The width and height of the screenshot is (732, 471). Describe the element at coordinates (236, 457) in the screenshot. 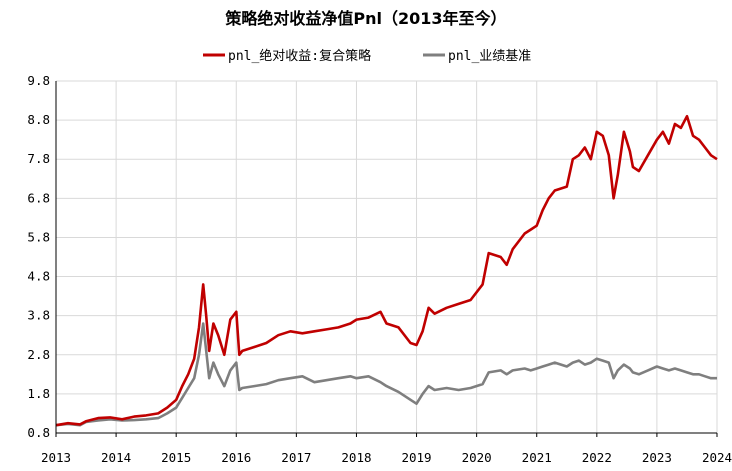

I see `x-tick-label: 2016` at that location.